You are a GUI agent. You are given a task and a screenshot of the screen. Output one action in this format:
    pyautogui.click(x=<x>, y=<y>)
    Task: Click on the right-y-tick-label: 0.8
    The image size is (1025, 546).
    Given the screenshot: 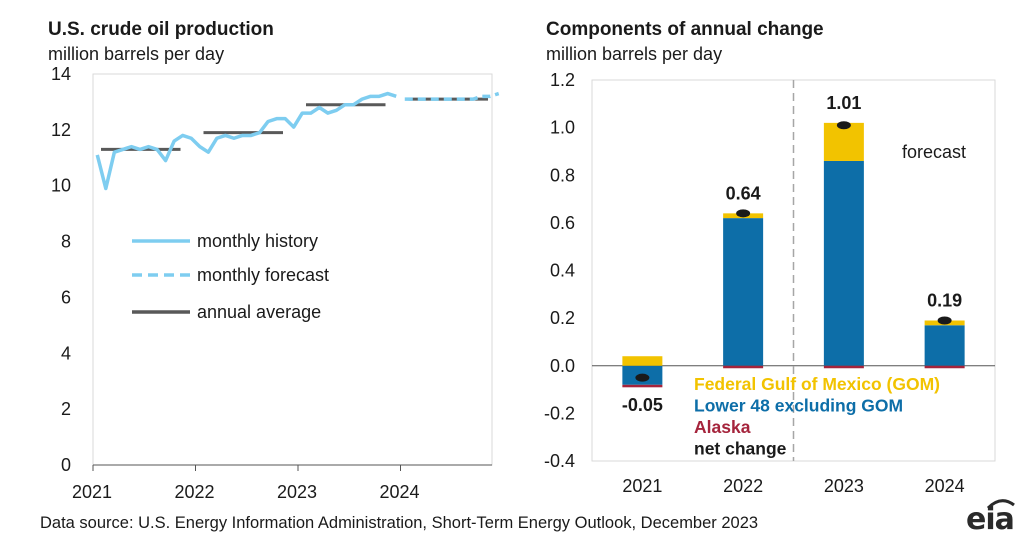 What is the action you would take?
    pyautogui.click(x=562, y=175)
    